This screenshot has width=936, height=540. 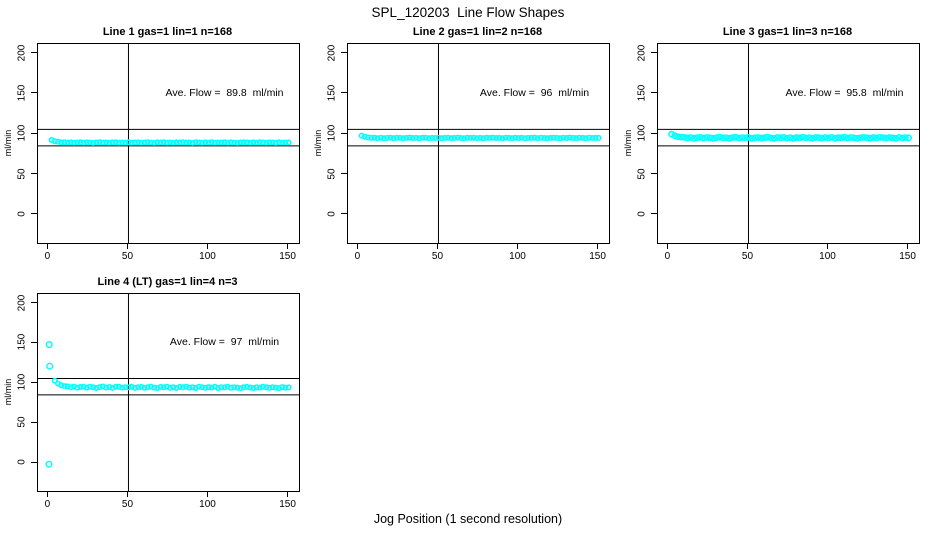 I want to click on panel-title: Line 3 gas=1 lin=3 n=168, so click(x=787, y=32).